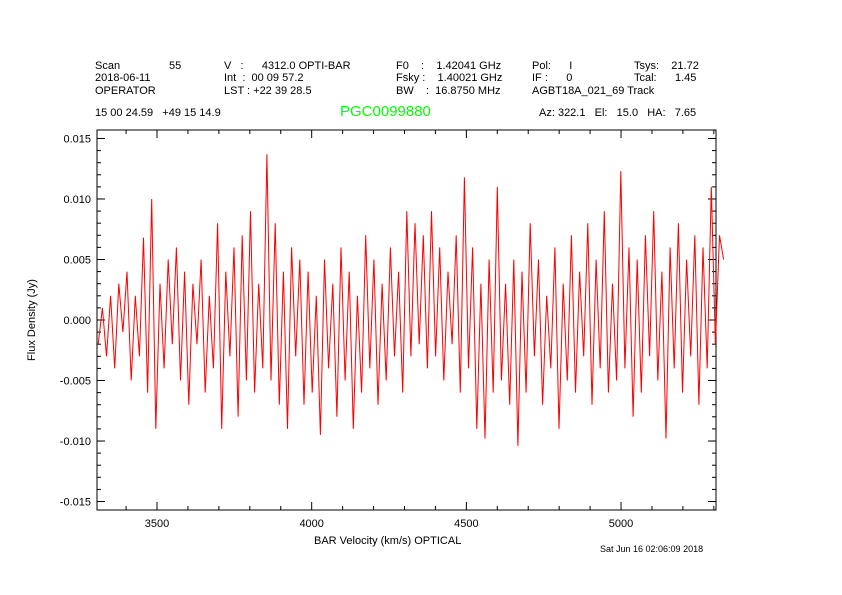 This screenshot has height=595, width=842. Describe the element at coordinates (75, 442) in the screenshot. I see `y-tick-label: -0.010` at that location.